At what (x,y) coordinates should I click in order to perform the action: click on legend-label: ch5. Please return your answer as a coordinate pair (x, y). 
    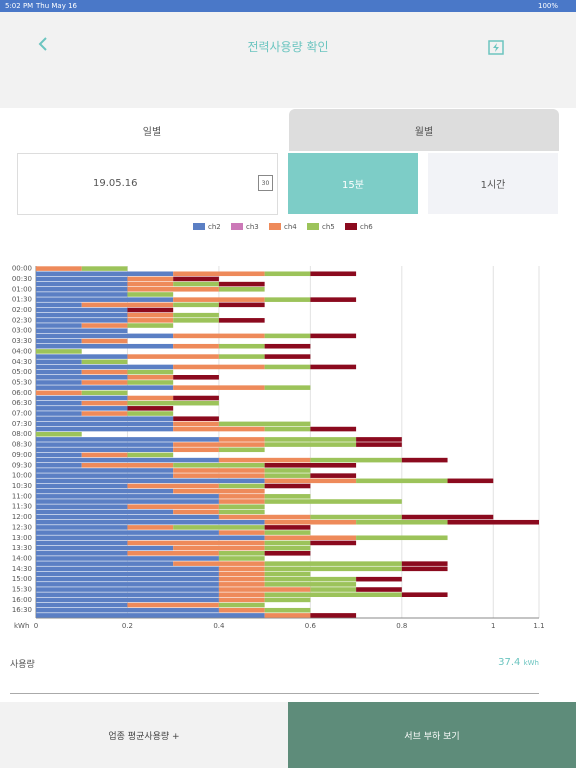
    Looking at the image, I should click on (328, 227).